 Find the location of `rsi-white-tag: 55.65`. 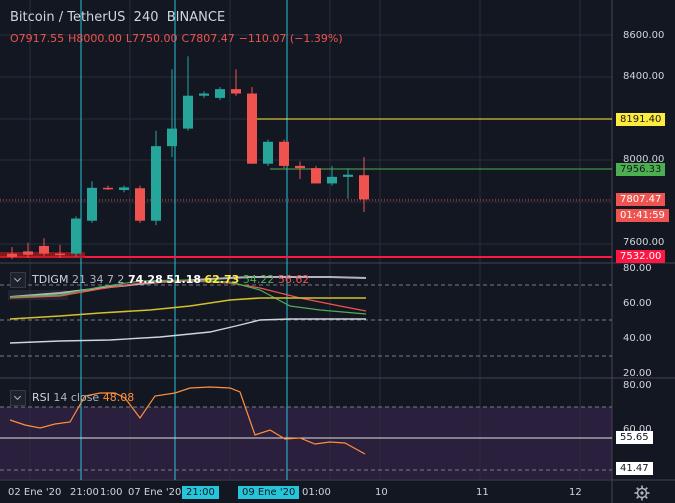

rsi-white-tag: 55.65 is located at coordinates (634, 437).